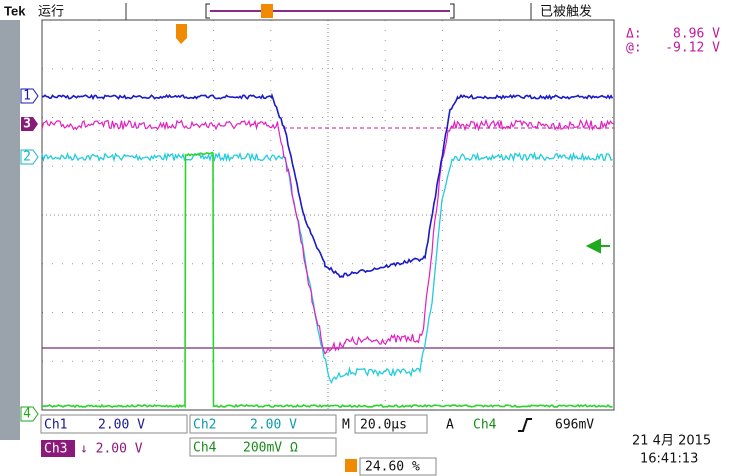 Image resolution: width=754 pixels, height=476 pixels. What do you see at coordinates (383, 425) in the screenshot?
I see `timebase-value: 20.0µs` at bounding box center [383, 425].